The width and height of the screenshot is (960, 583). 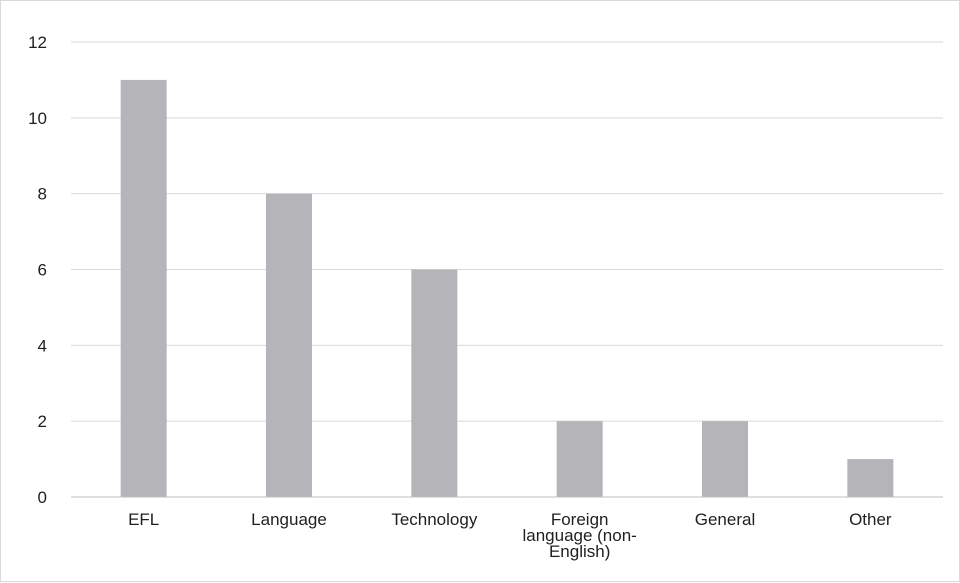 I want to click on y-tick-label: 6, so click(x=42, y=270).